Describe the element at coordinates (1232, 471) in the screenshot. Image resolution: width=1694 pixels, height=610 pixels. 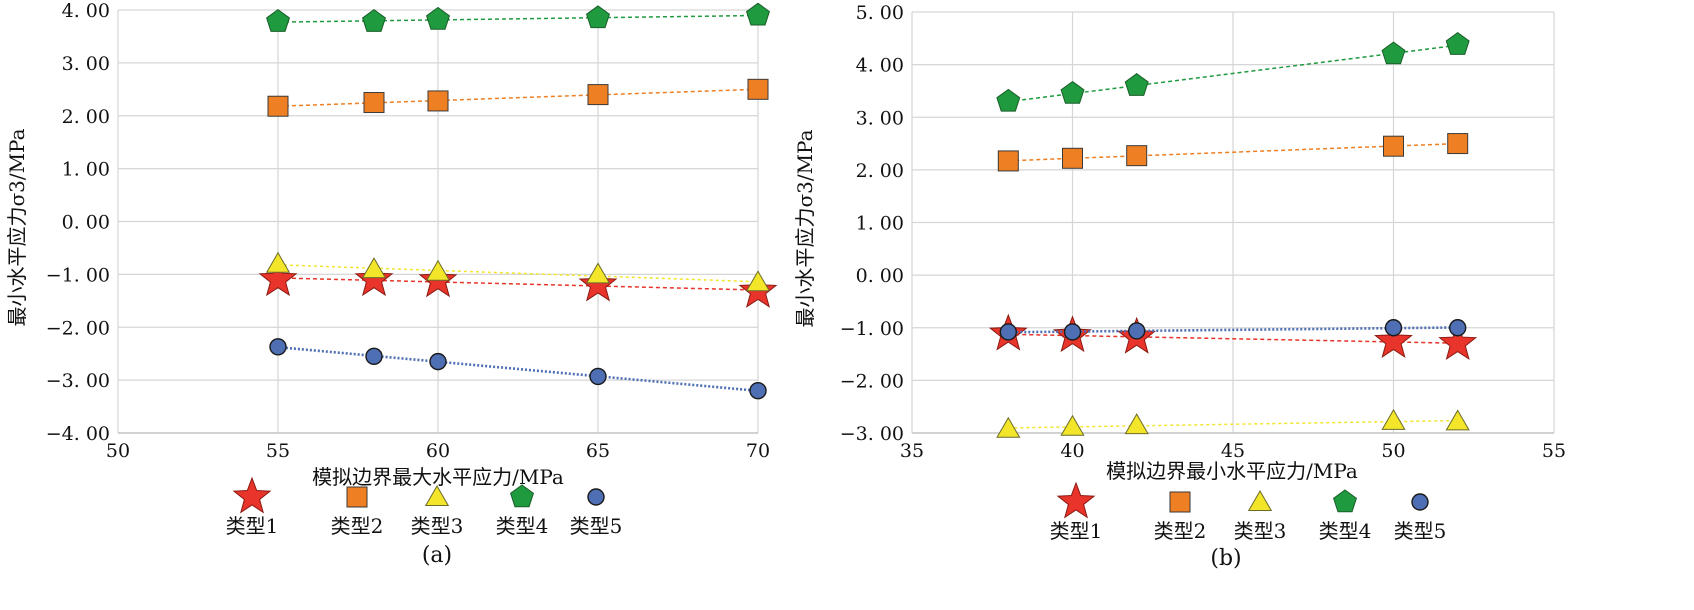
I see `x-axis-title: 模拟边界最小水平应力/MPa` at that location.